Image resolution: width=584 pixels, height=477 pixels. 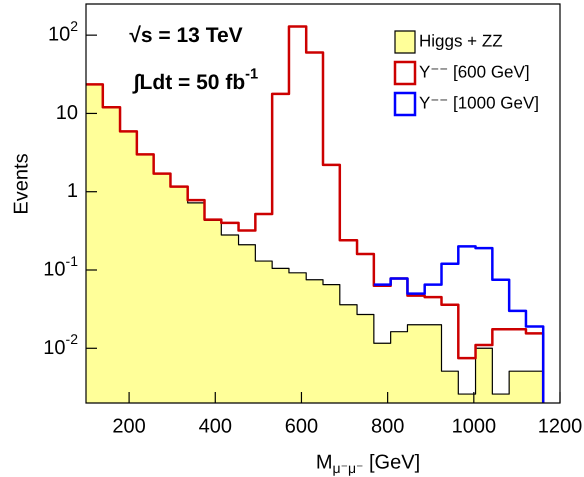 I want to click on x-tick-label: 800, so click(x=387, y=427).